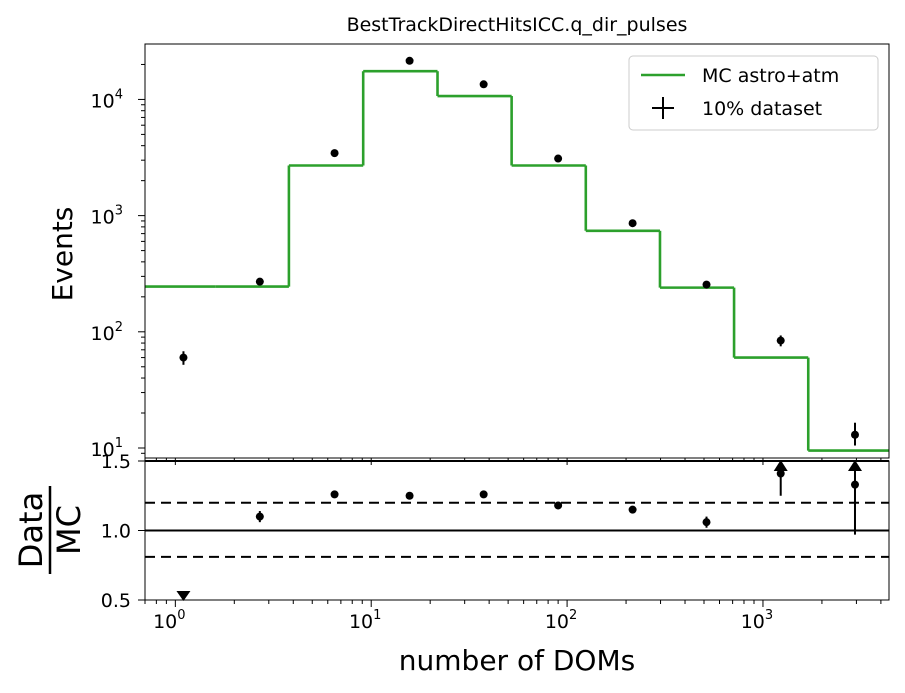 This screenshot has height=693, width=905. What do you see at coordinates (116, 601) in the screenshot?
I see `ratio-y-tick-label-0: 0.5` at bounding box center [116, 601].